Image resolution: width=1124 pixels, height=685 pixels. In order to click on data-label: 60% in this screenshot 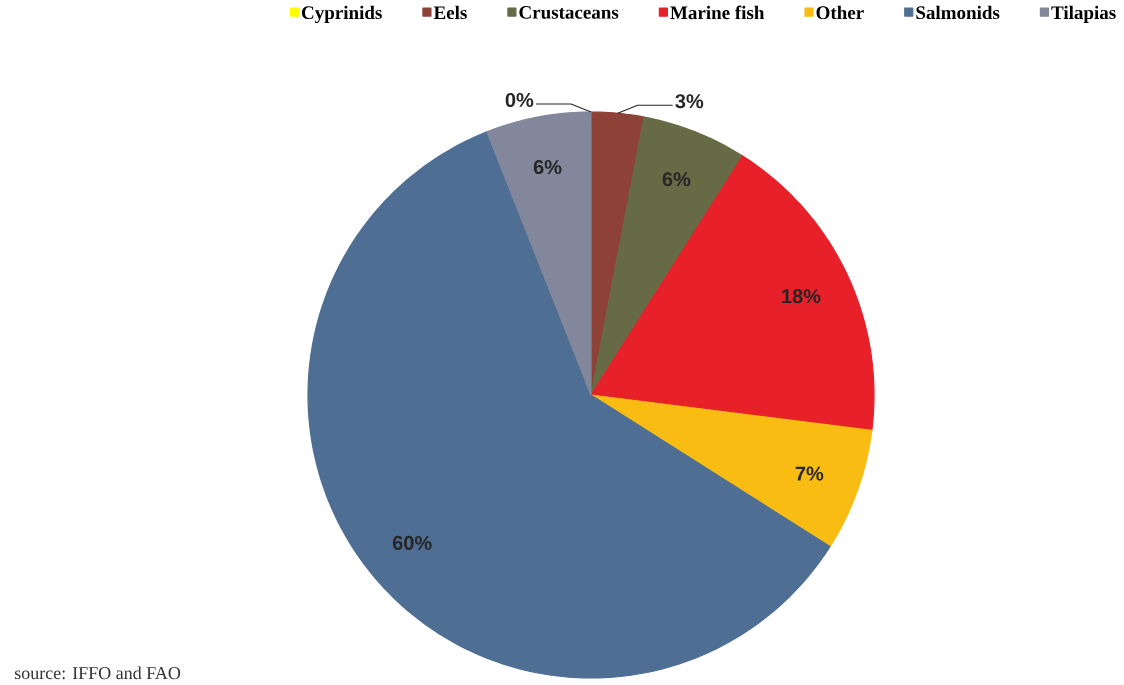, I will do `click(412, 542)`.